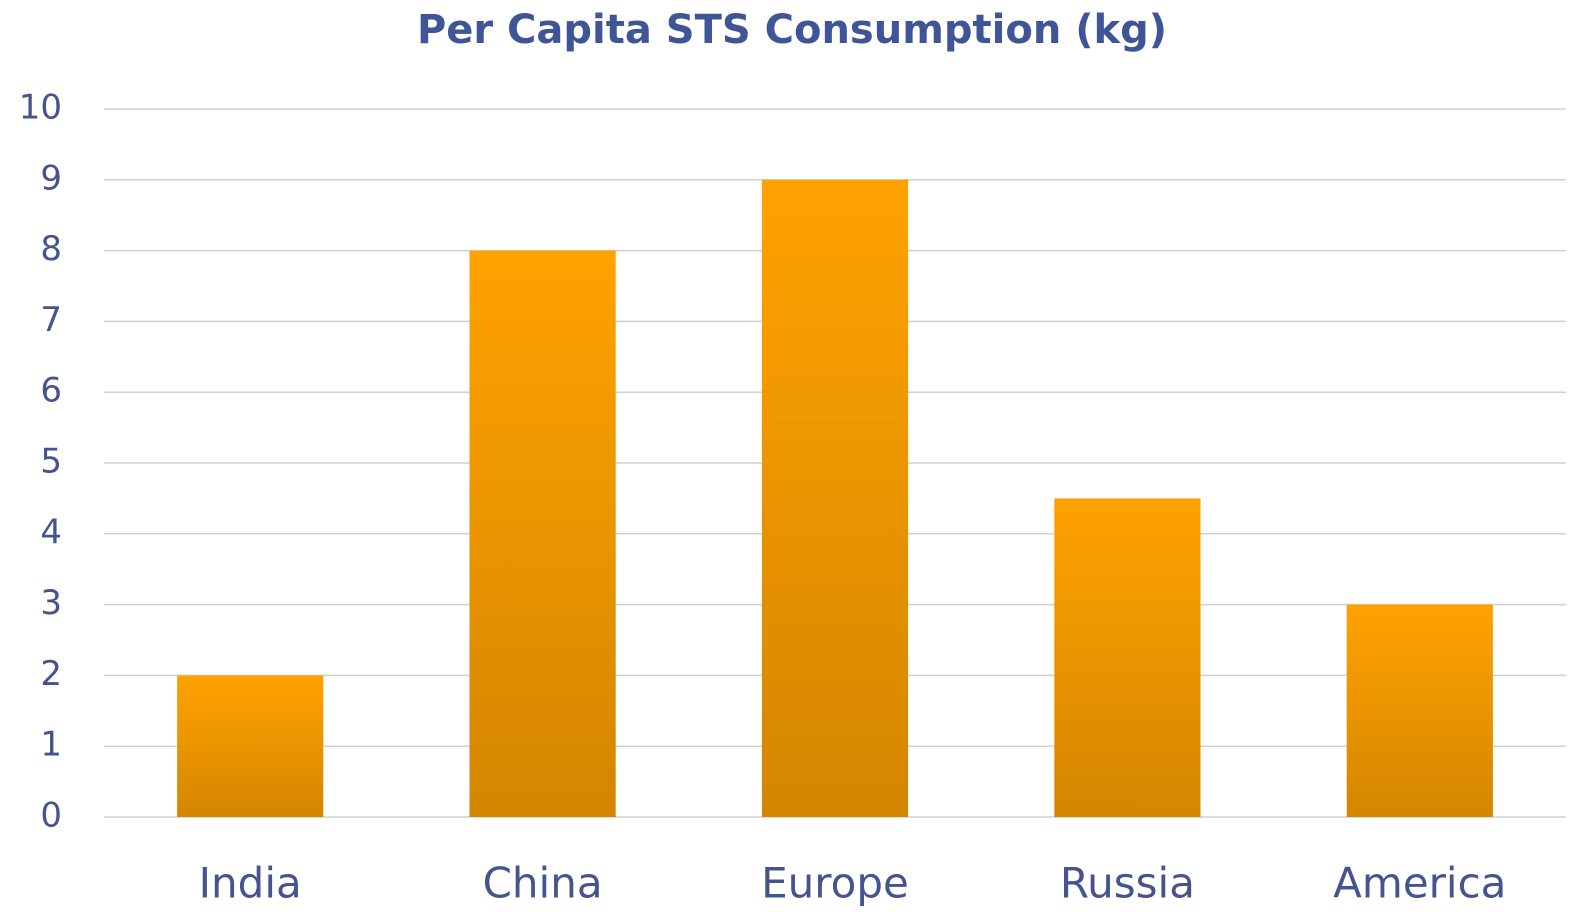 The image size is (1571, 912). What do you see at coordinates (40, 108) in the screenshot?
I see `y-tick-label: 10` at bounding box center [40, 108].